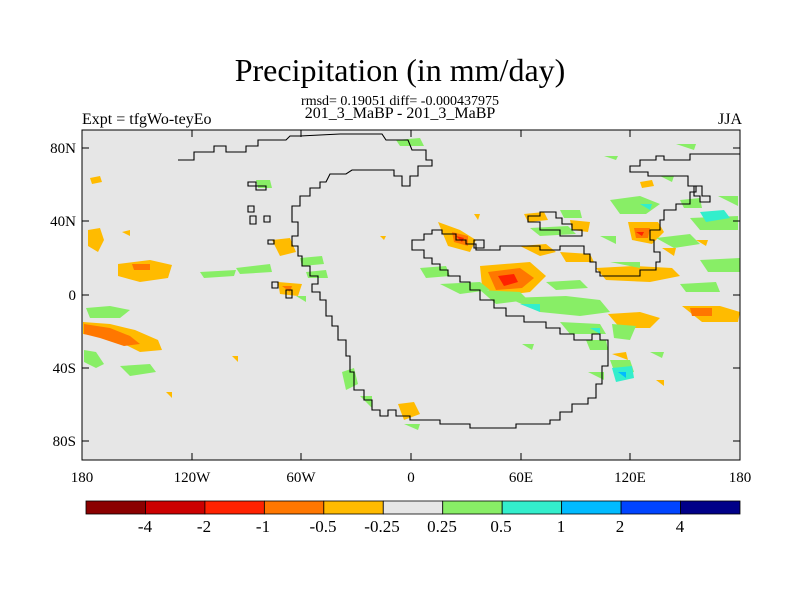  I want to click on lat-tick-label: 40N, so click(63, 222).